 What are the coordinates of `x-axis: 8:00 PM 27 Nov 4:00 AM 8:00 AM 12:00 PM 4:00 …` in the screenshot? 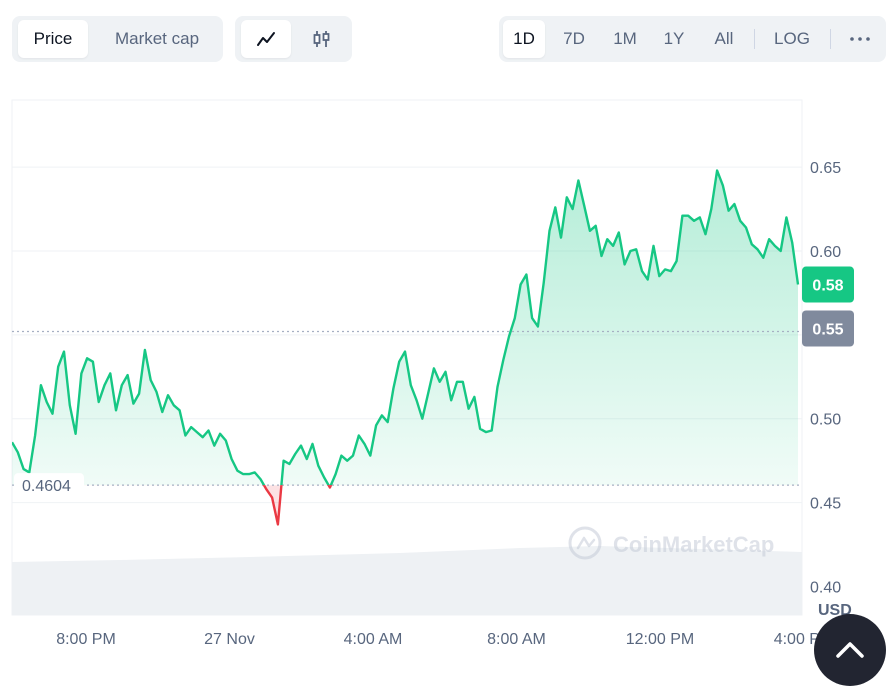 It's located at (444, 639).